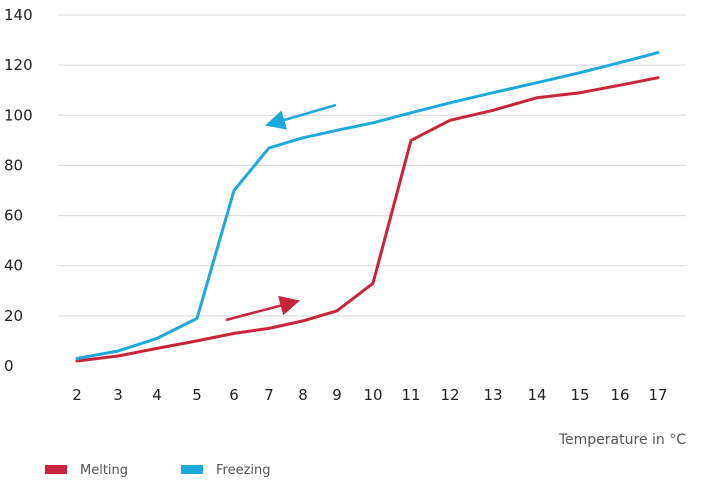 This screenshot has width=714, height=481. I want to click on x-tick-label: 4, so click(157, 395).